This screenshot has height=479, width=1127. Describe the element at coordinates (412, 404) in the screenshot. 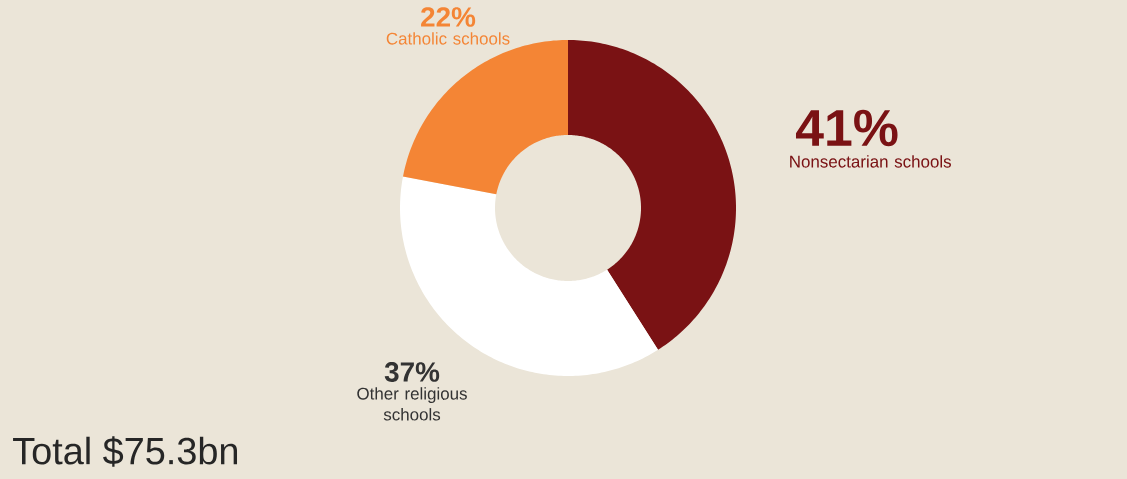

I see `slice-label: Other religious schools` at that location.